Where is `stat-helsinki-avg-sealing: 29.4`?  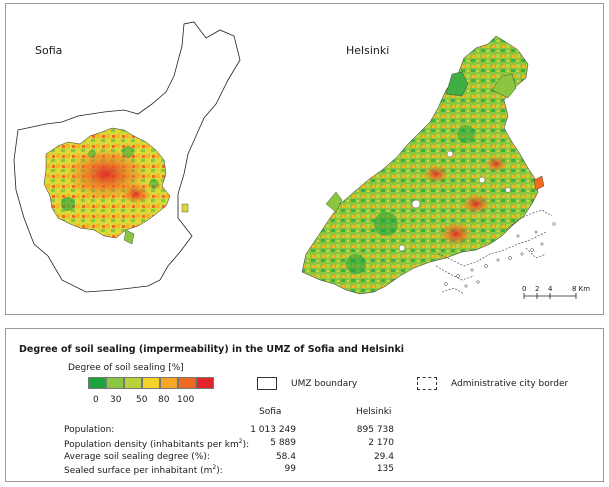 stat-helsinki-avg-sealing: 29.4 is located at coordinates (383, 457).